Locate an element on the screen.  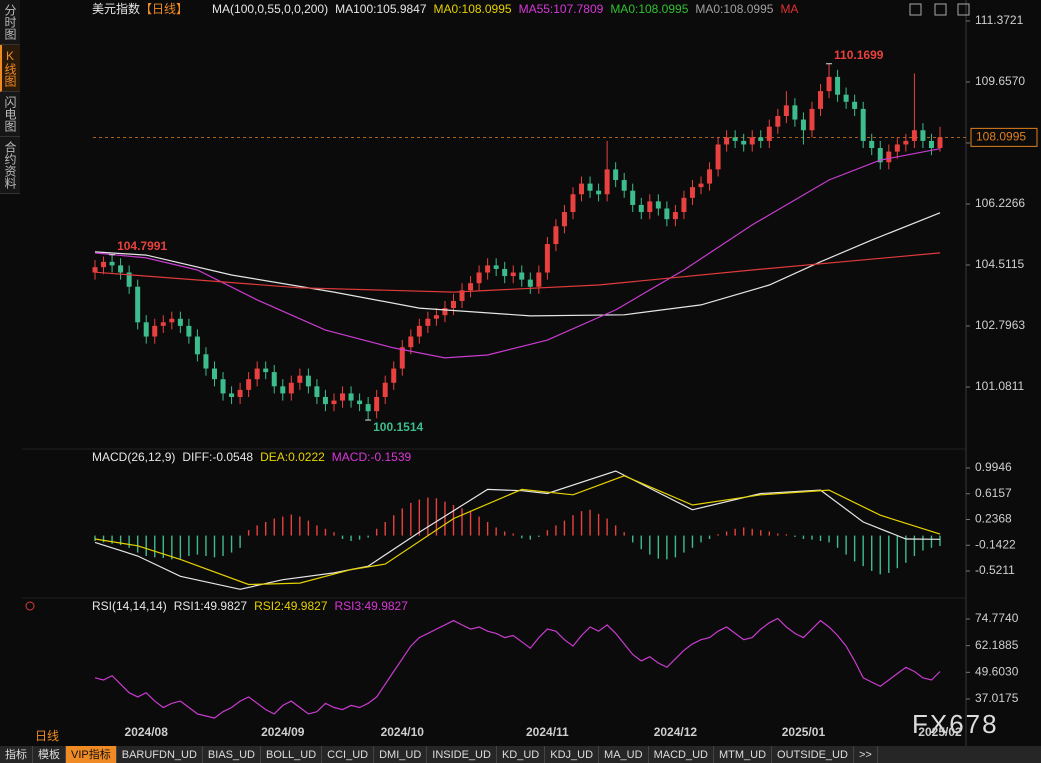
legend-entry: DIFF:-0.0548 is located at coordinates (217, 457).